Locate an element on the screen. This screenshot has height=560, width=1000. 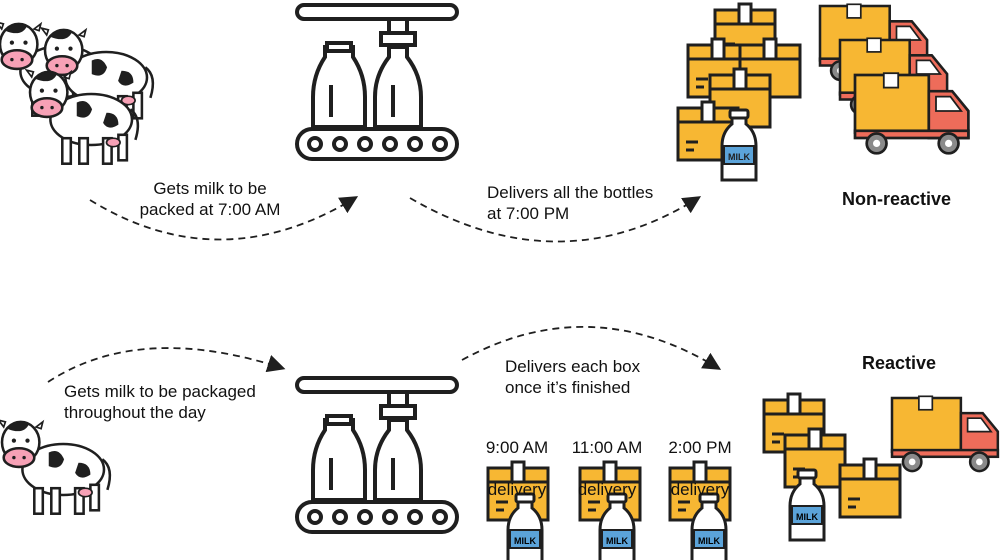
top-arrow-2-label: Delivers all the bottles at 7:00 PM is located at coordinates (570, 203).